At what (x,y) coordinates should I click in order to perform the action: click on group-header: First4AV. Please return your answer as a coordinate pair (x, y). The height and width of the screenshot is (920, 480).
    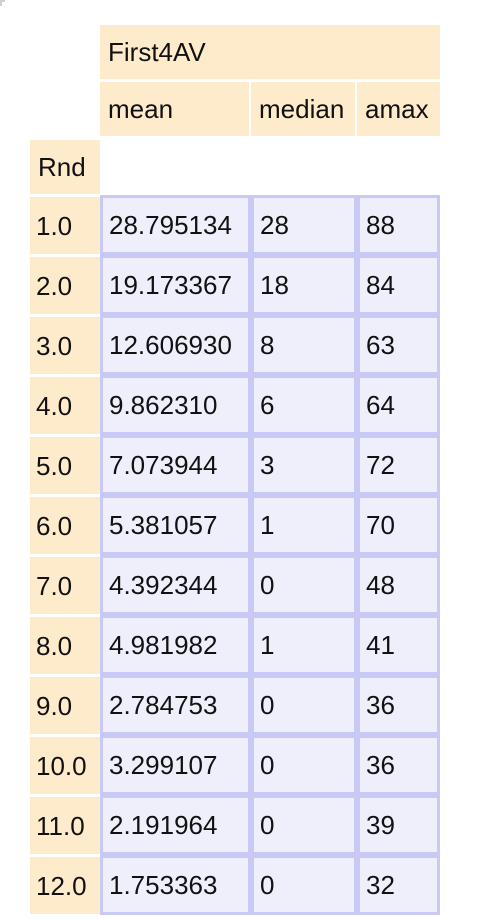
    Looking at the image, I should click on (270, 52).